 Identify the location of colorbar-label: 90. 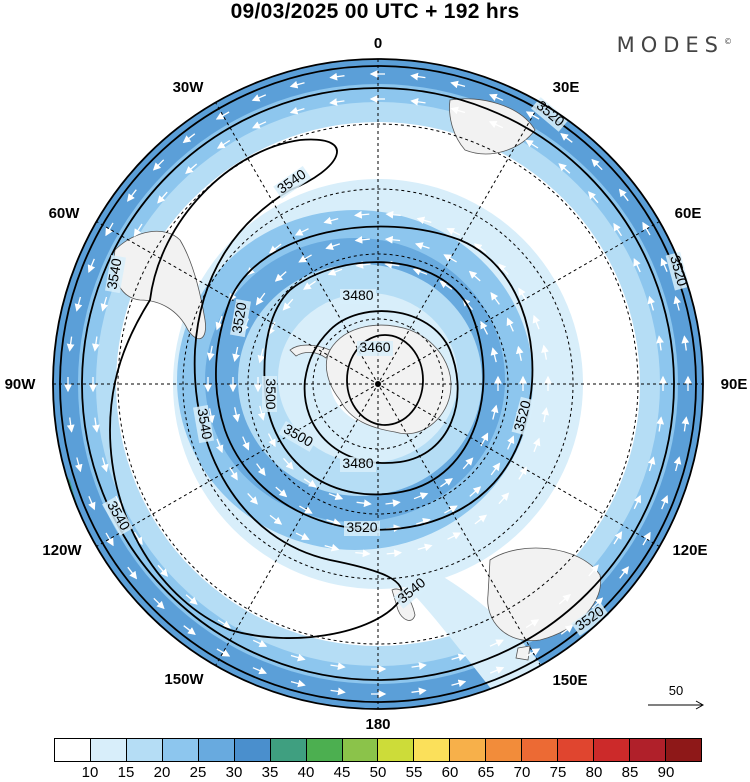
(666, 772).